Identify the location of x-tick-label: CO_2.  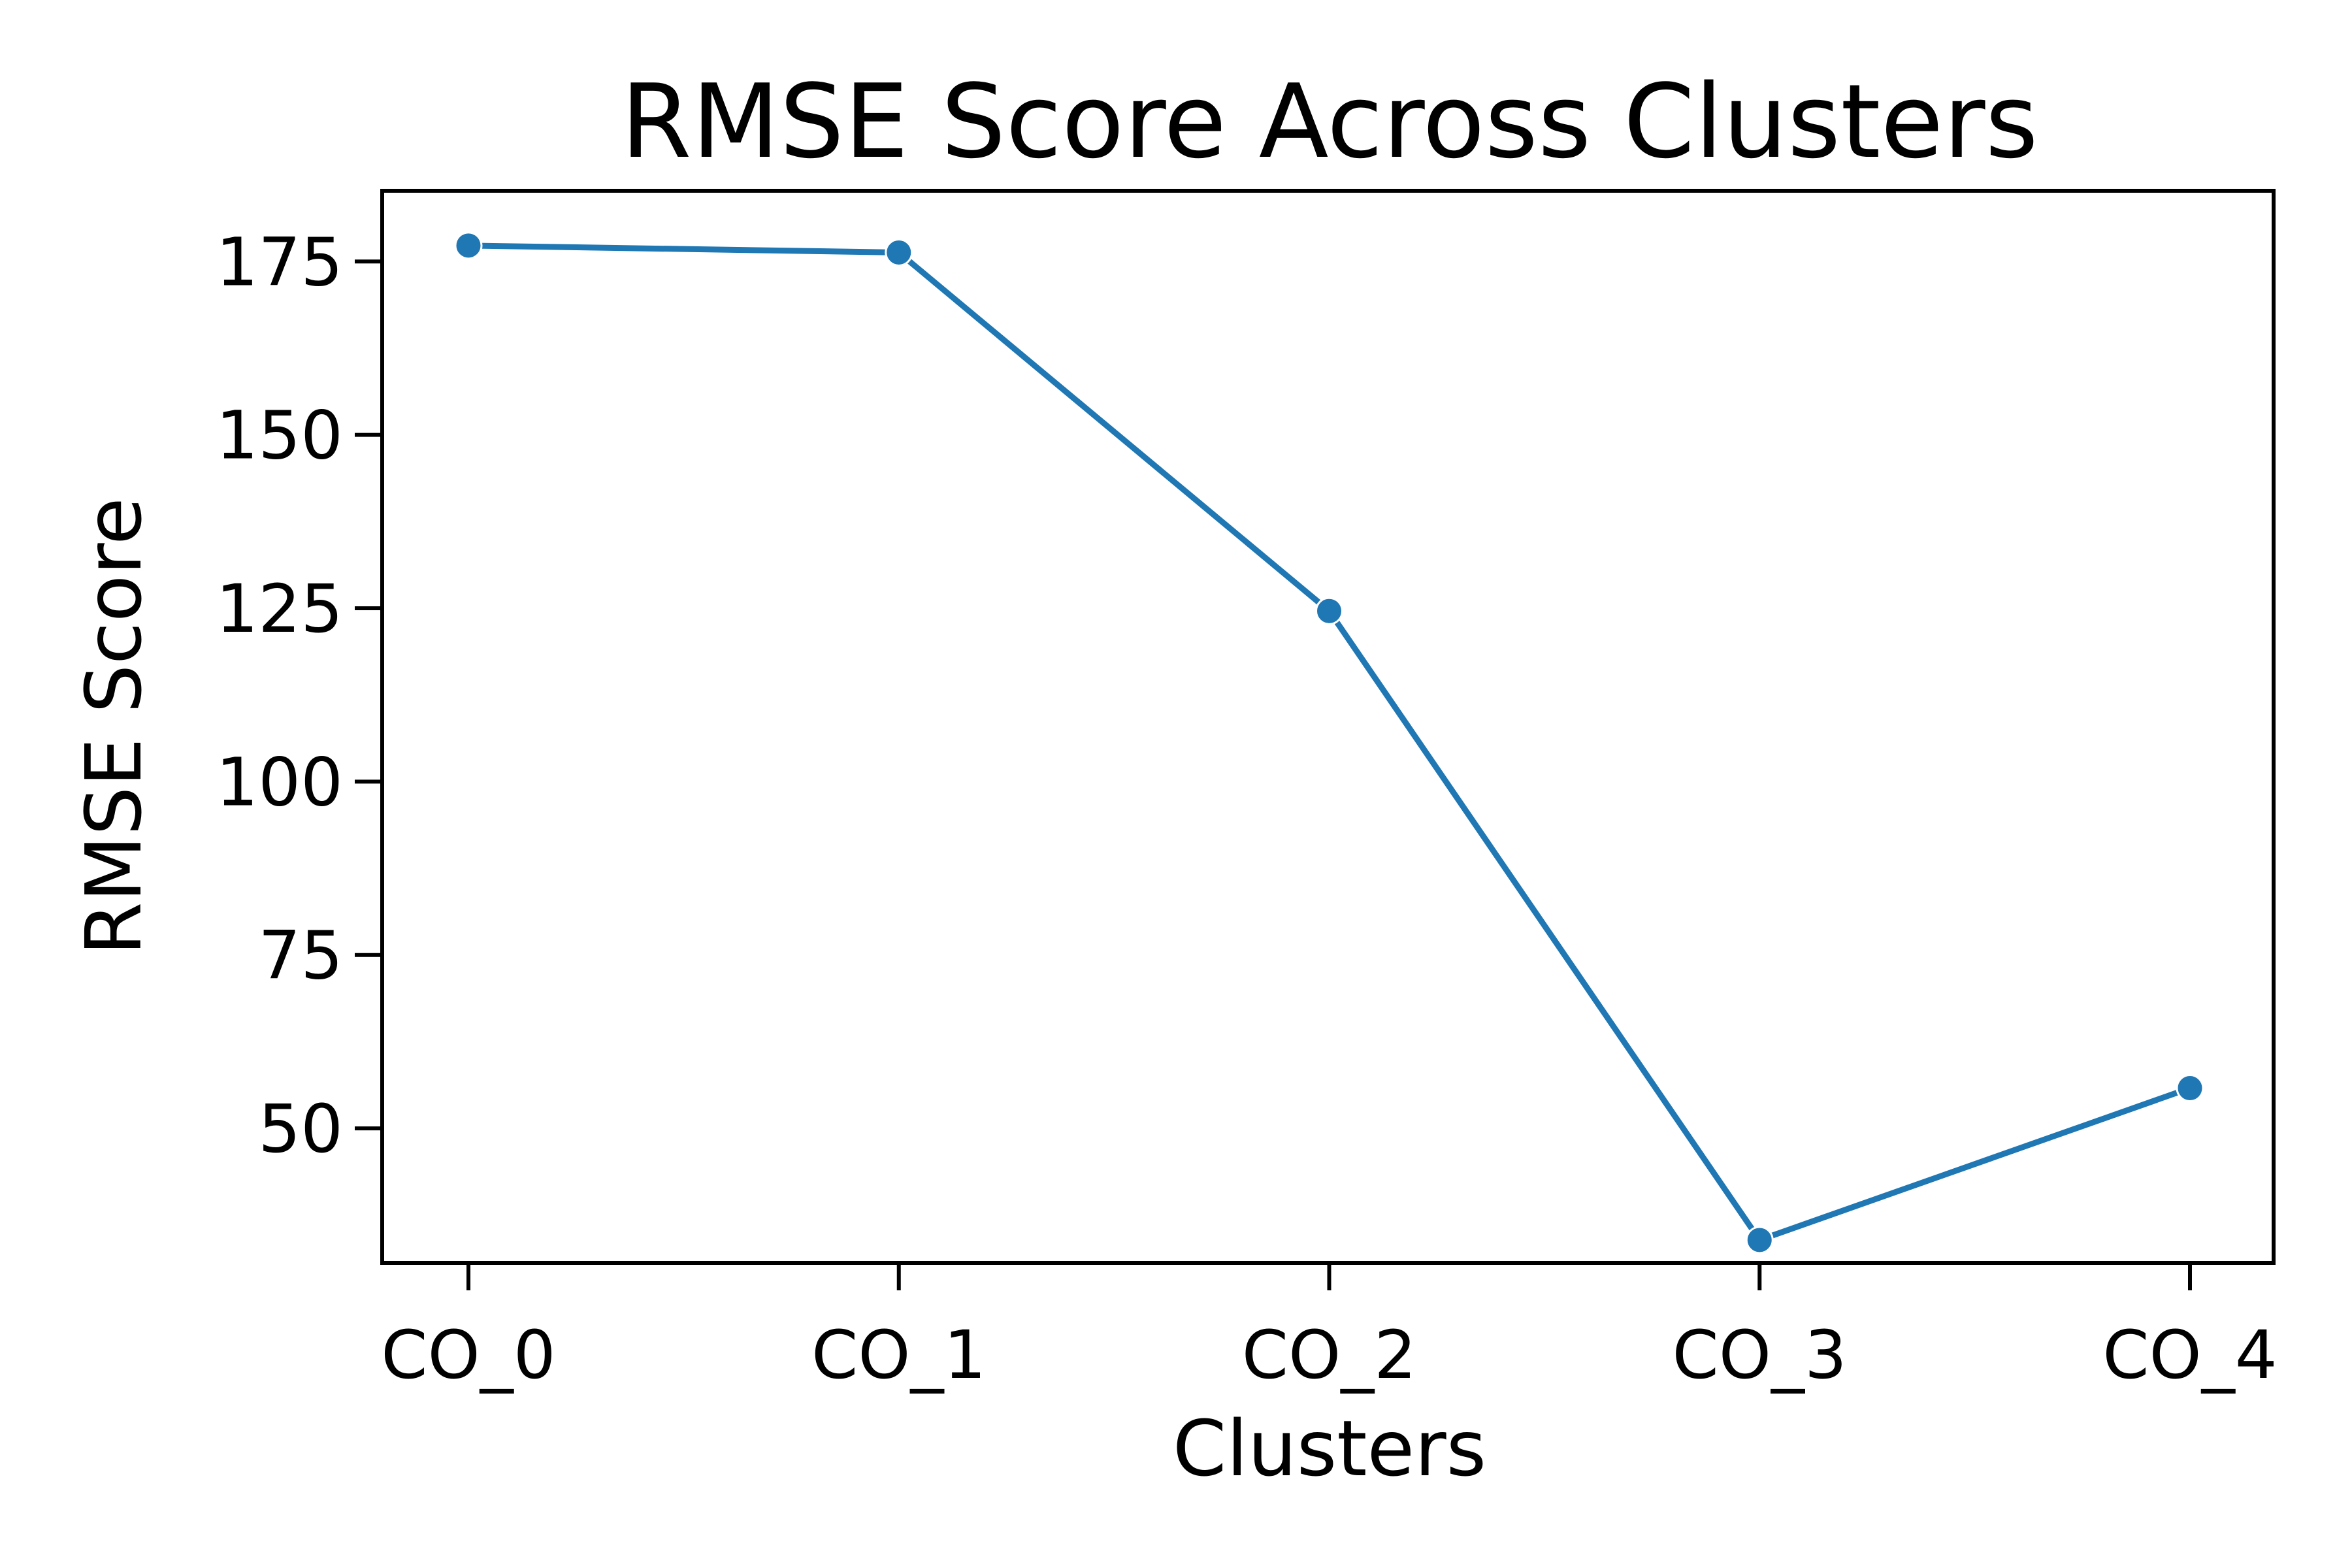
(1329, 1355).